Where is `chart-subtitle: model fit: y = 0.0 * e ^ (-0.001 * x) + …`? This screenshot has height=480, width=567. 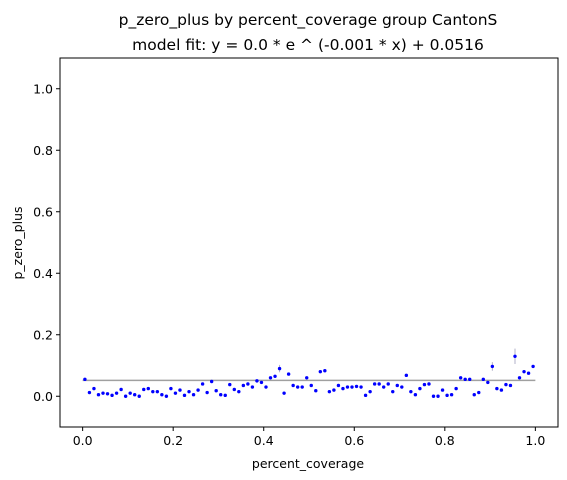
chart-subtitle: model fit: y = 0.0 * e ^ (-0.001 * x) + … is located at coordinates (308, 45).